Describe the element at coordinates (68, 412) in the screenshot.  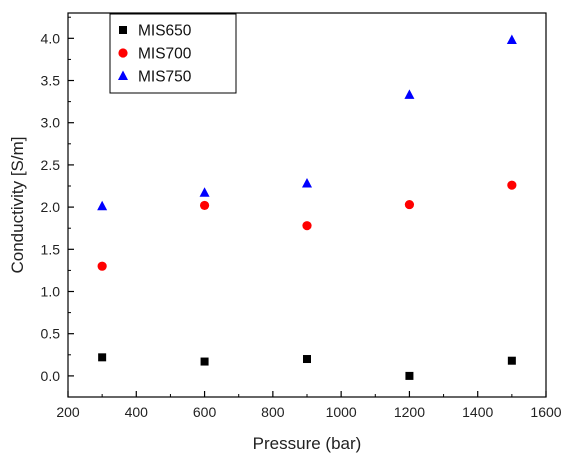
I see `x-tick-label: 200` at that location.